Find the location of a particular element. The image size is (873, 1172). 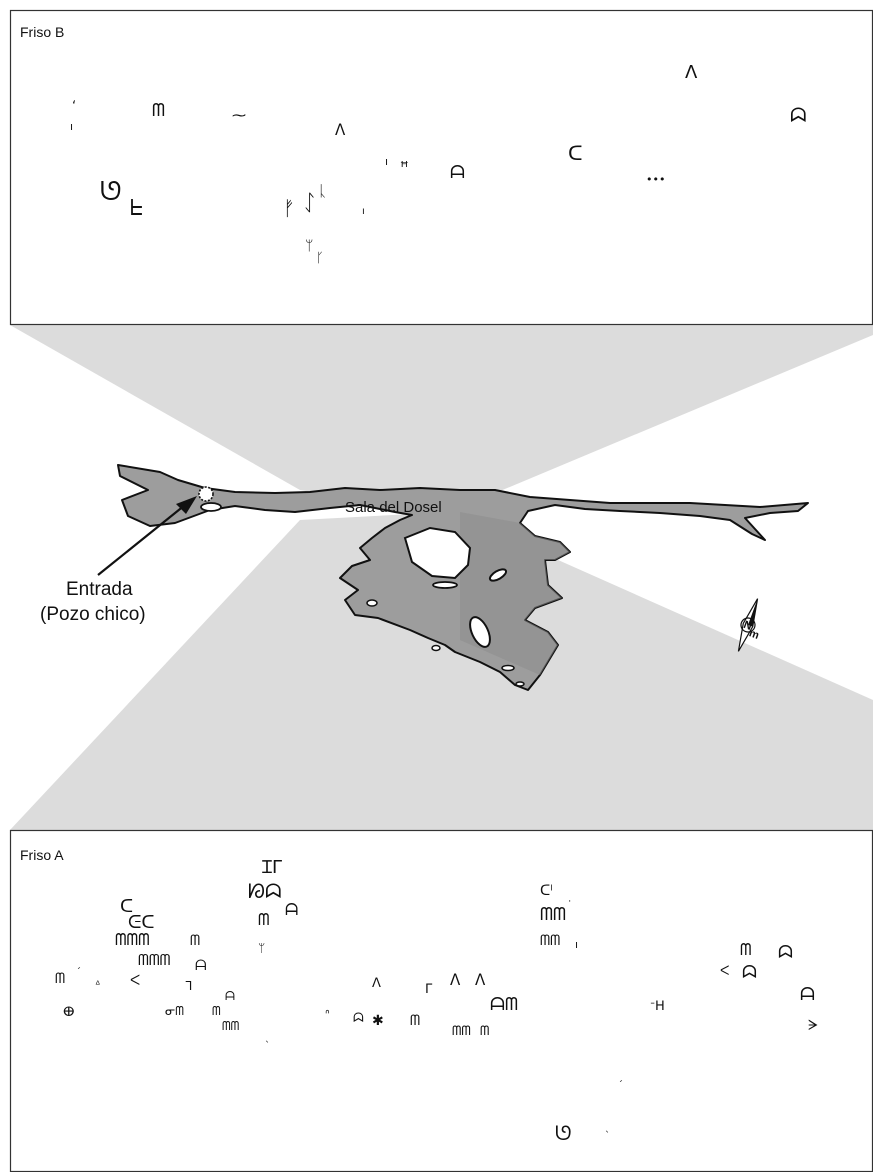

north-label: N is located at coordinates (748, 626).